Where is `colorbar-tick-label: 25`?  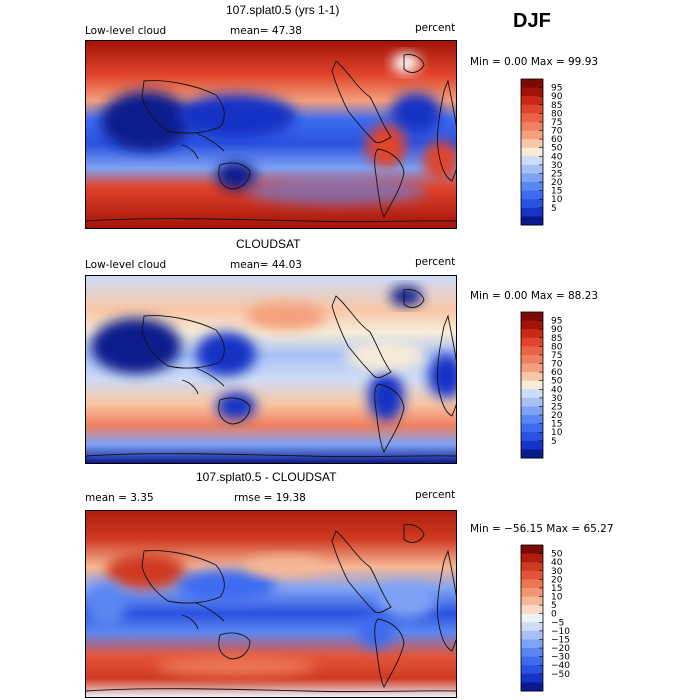 colorbar-tick-label: 25 is located at coordinates (556, 407).